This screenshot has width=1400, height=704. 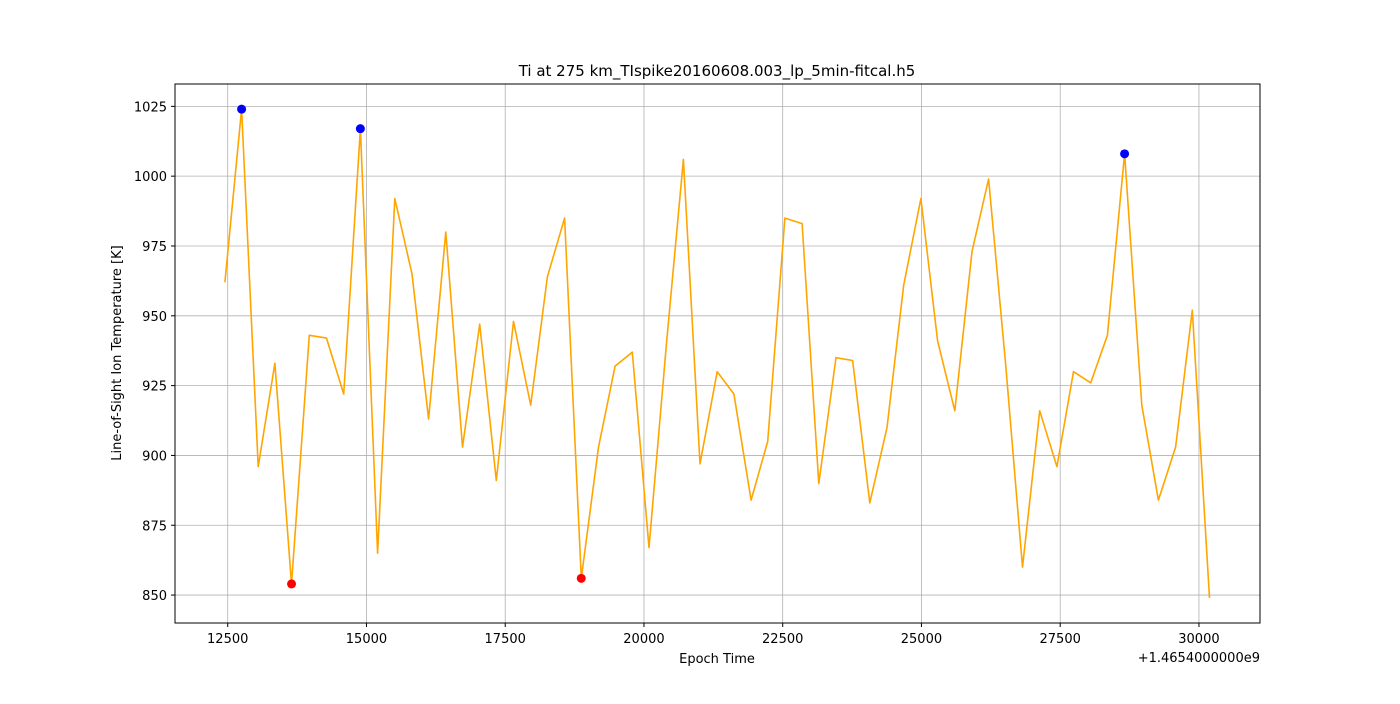 What do you see at coordinates (150, 177) in the screenshot?
I see `y-tick-label: 1000` at bounding box center [150, 177].